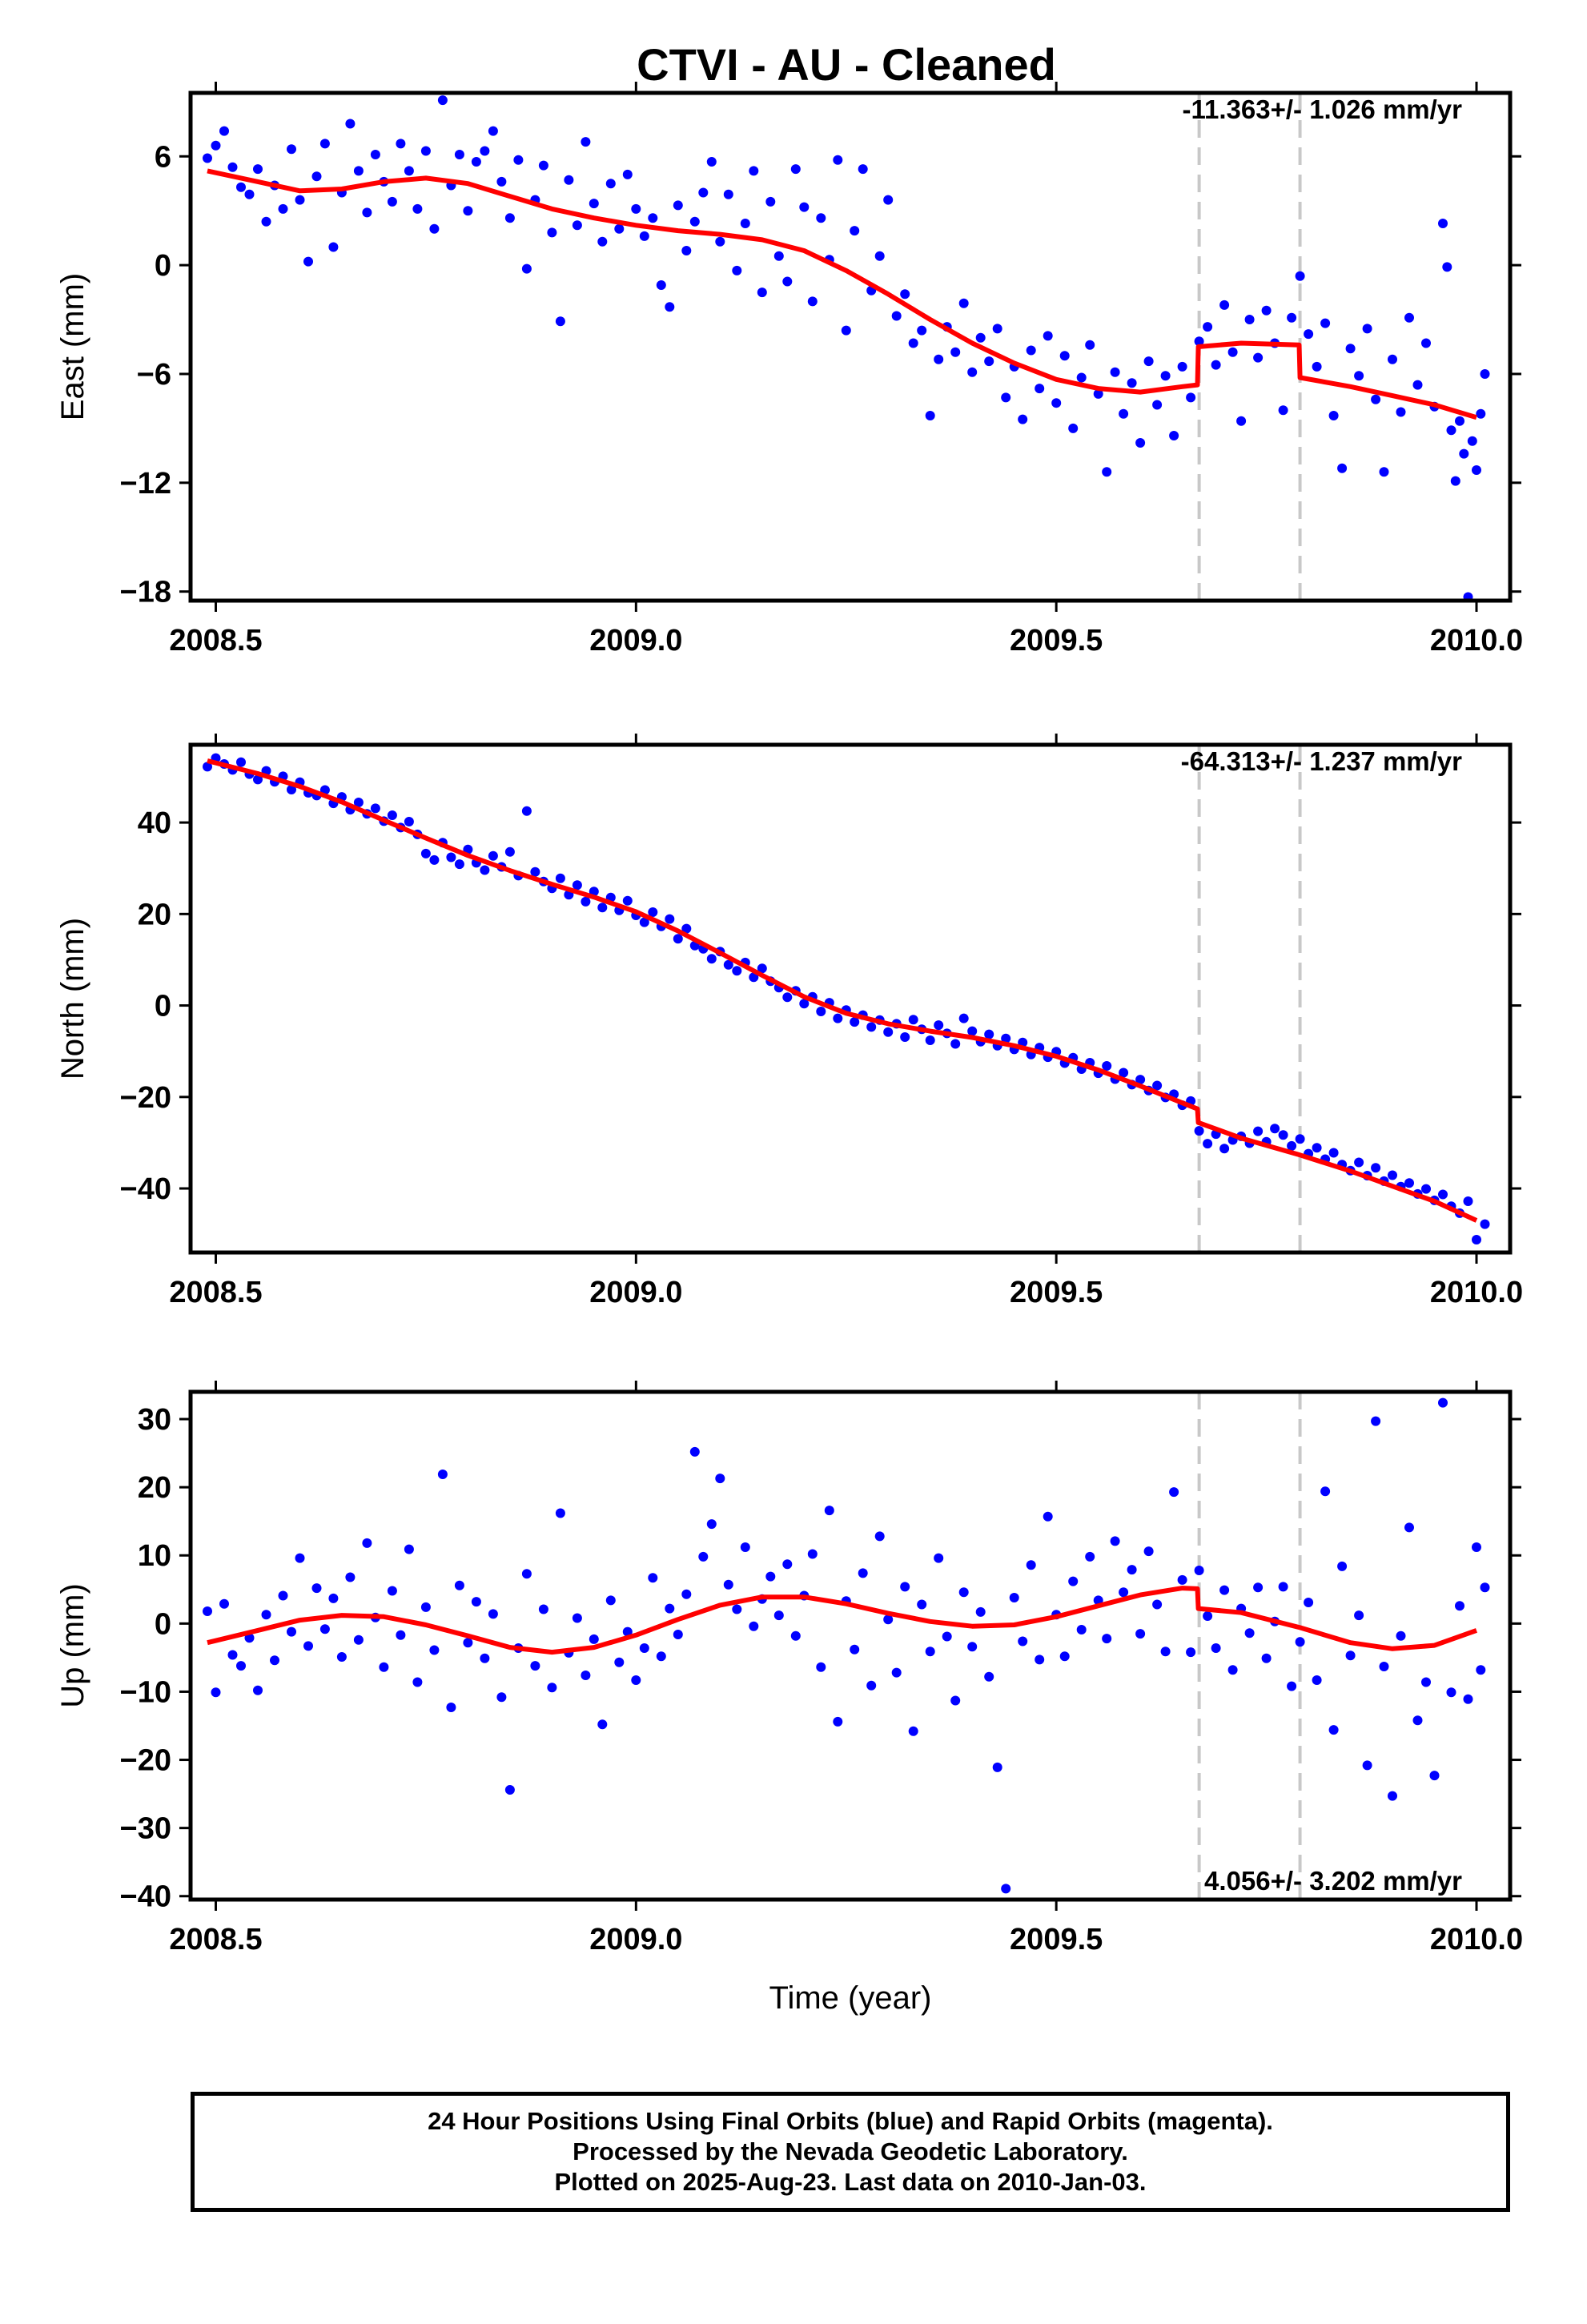 This screenshot has width=1587, height=2324. Describe the element at coordinates (1056, 640) in the screenshot. I see `east-x-tick-label: 2009.5` at that location.